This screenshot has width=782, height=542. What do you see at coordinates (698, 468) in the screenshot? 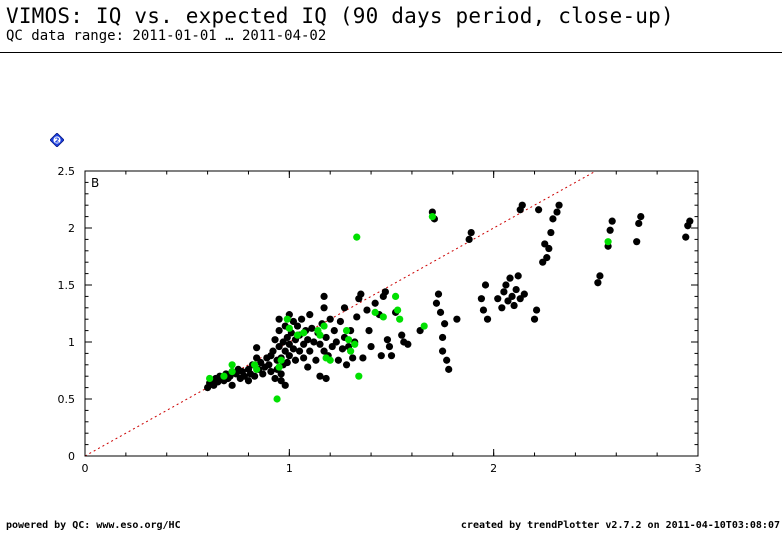
I see `x-tick-label: 3` at bounding box center [698, 468].